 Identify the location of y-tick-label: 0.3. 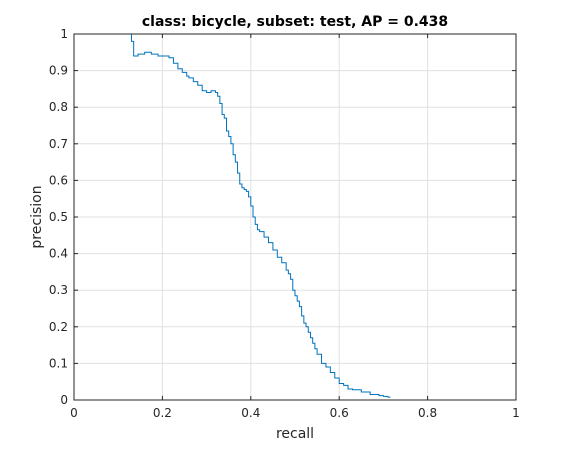
(58, 290).